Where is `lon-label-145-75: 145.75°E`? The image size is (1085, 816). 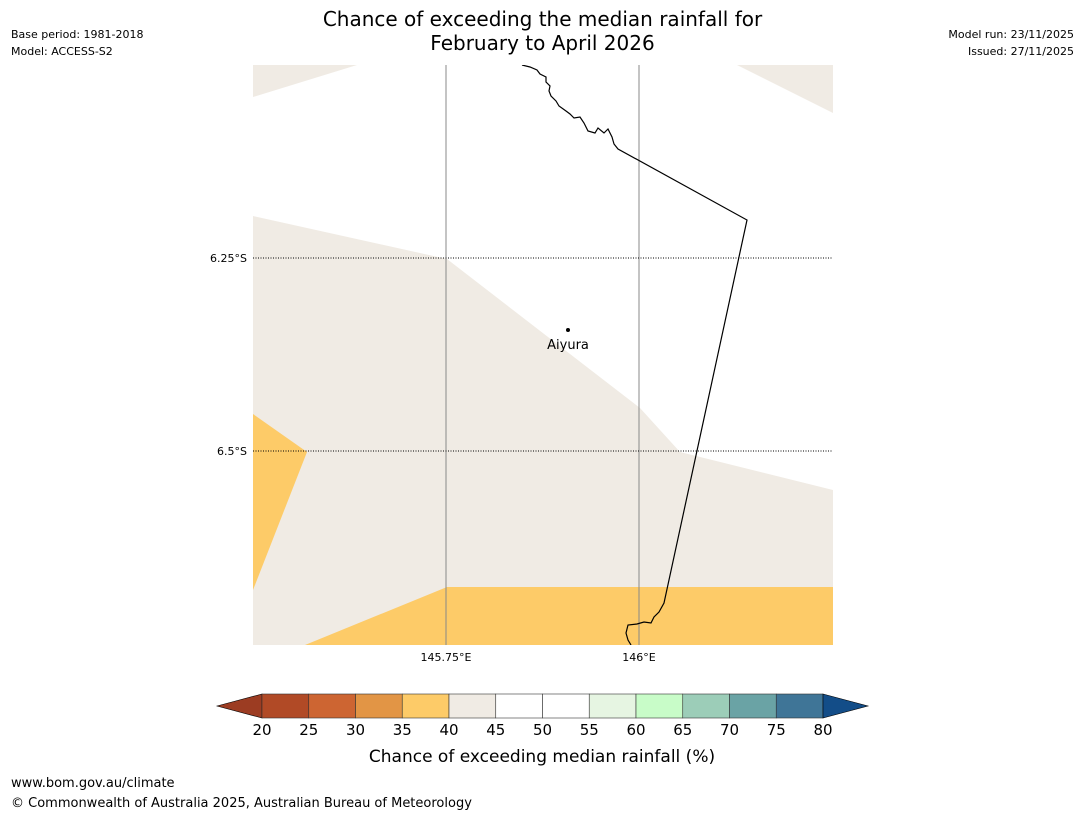 lon-label-145-75: 145.75°E is located at coordinates (446, 657).